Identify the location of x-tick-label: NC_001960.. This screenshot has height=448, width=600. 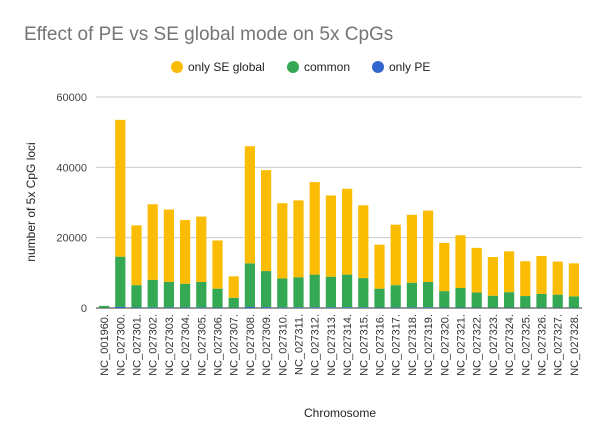
(105, 345).